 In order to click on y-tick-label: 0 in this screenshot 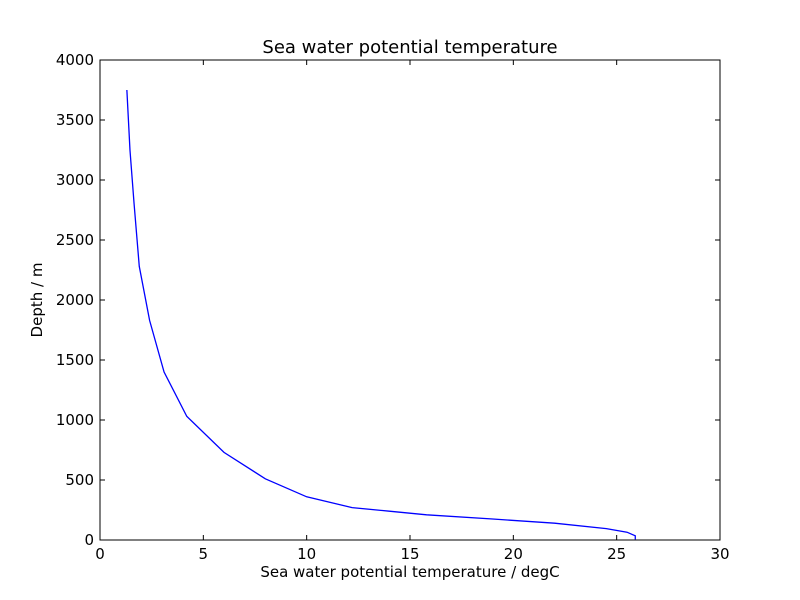, I will do `click(89, 540)`.